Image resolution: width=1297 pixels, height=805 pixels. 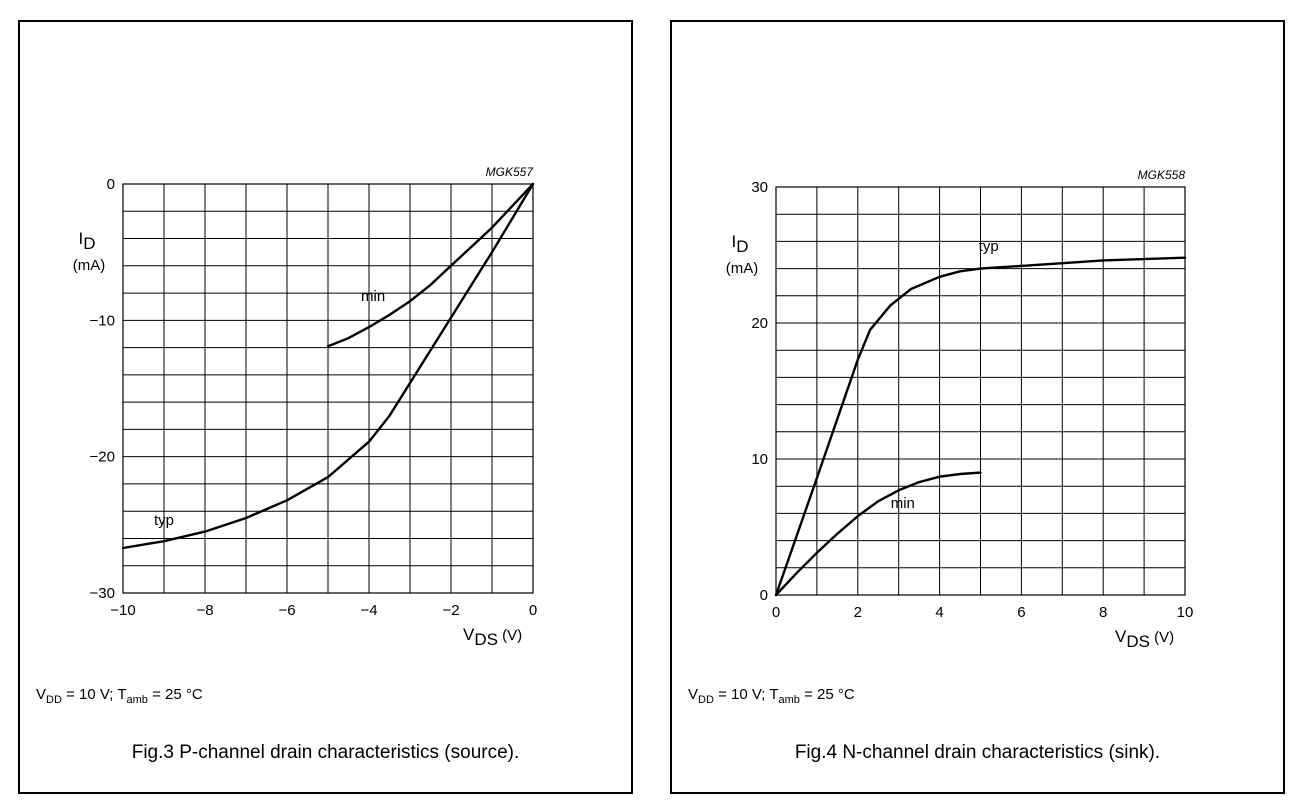 I want to click on x-tick-label: 6, so click(x=1021, y=612).